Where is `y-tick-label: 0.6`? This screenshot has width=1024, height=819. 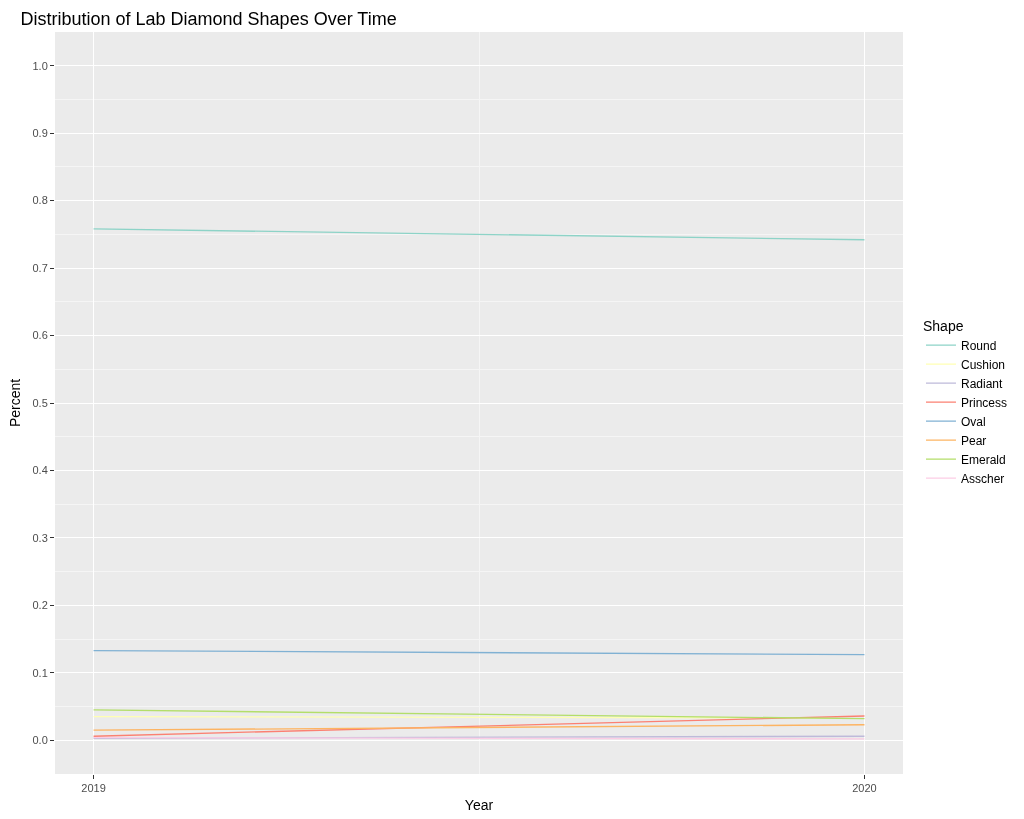
y-tick-label: 0.6 is located at coordinates (40, 335).